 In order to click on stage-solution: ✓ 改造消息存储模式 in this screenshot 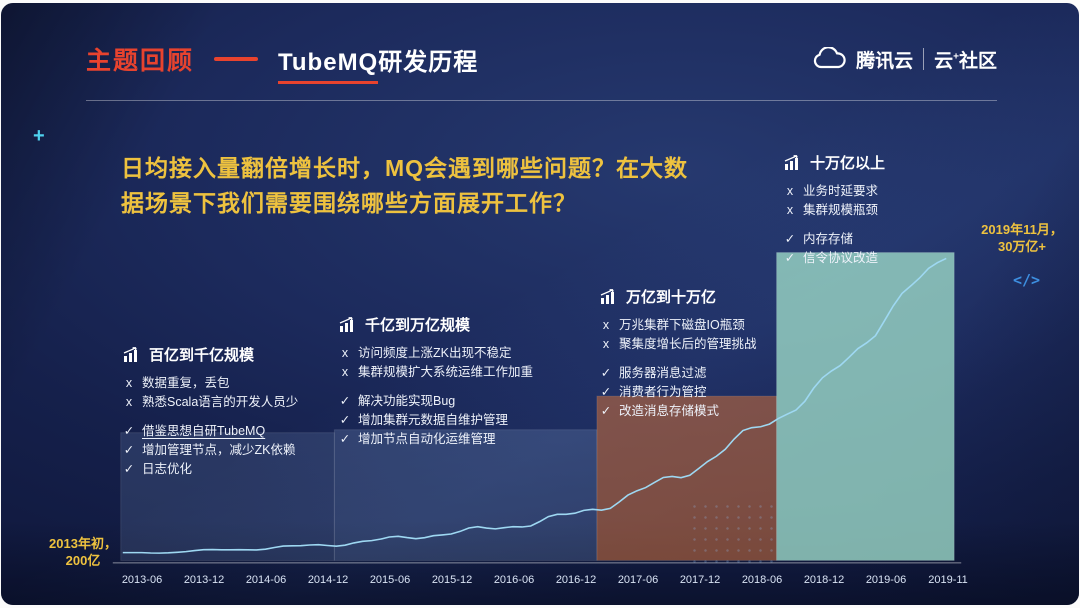, I will do `click(678, 411)`.